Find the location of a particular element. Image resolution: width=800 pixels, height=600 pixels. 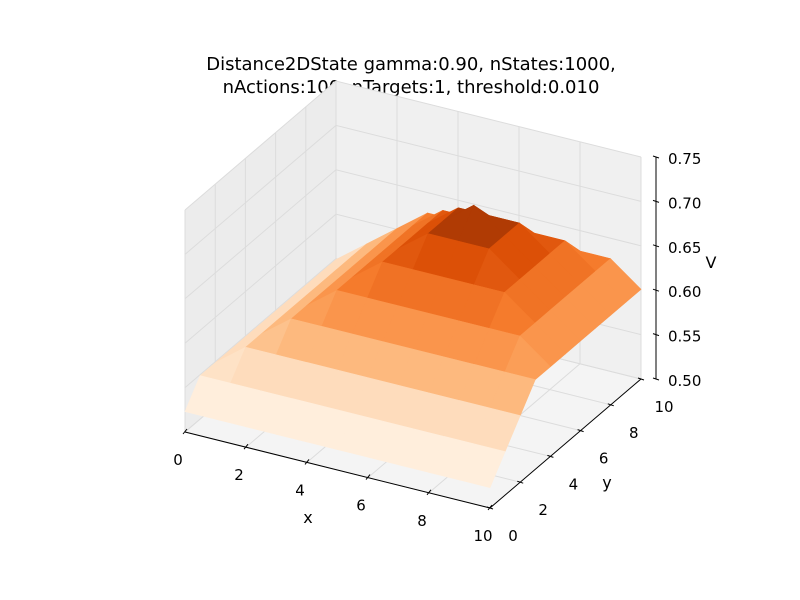

y-axis-line is located at coordinates (565, 443).